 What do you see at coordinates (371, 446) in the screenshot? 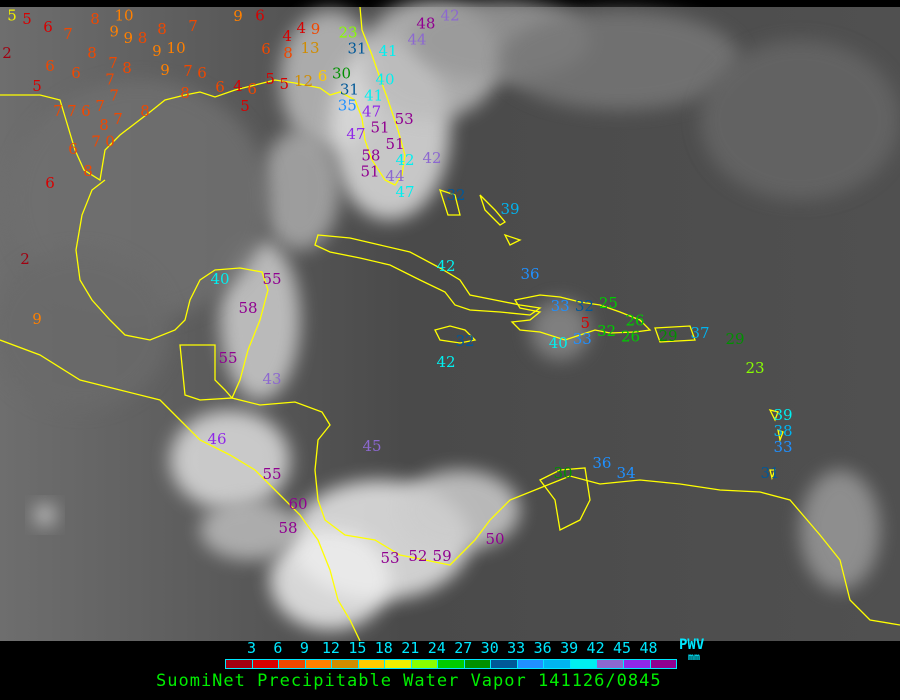
I see `station-pwv-label: 45` at bounding box center [371, 446].